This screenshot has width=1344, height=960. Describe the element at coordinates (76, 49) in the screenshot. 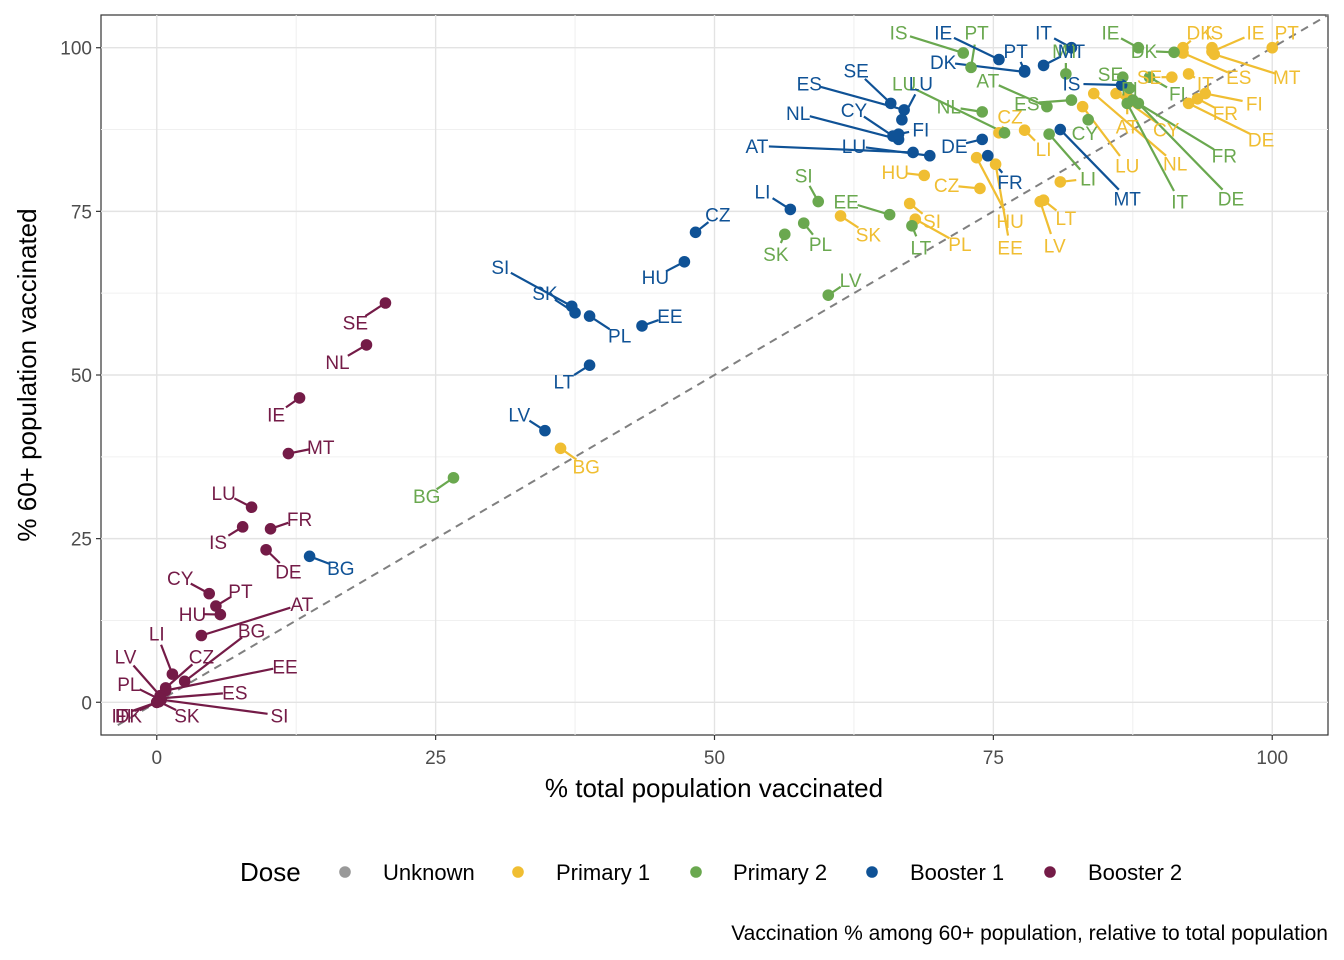

I see `y-tick-label: 100` at that location.